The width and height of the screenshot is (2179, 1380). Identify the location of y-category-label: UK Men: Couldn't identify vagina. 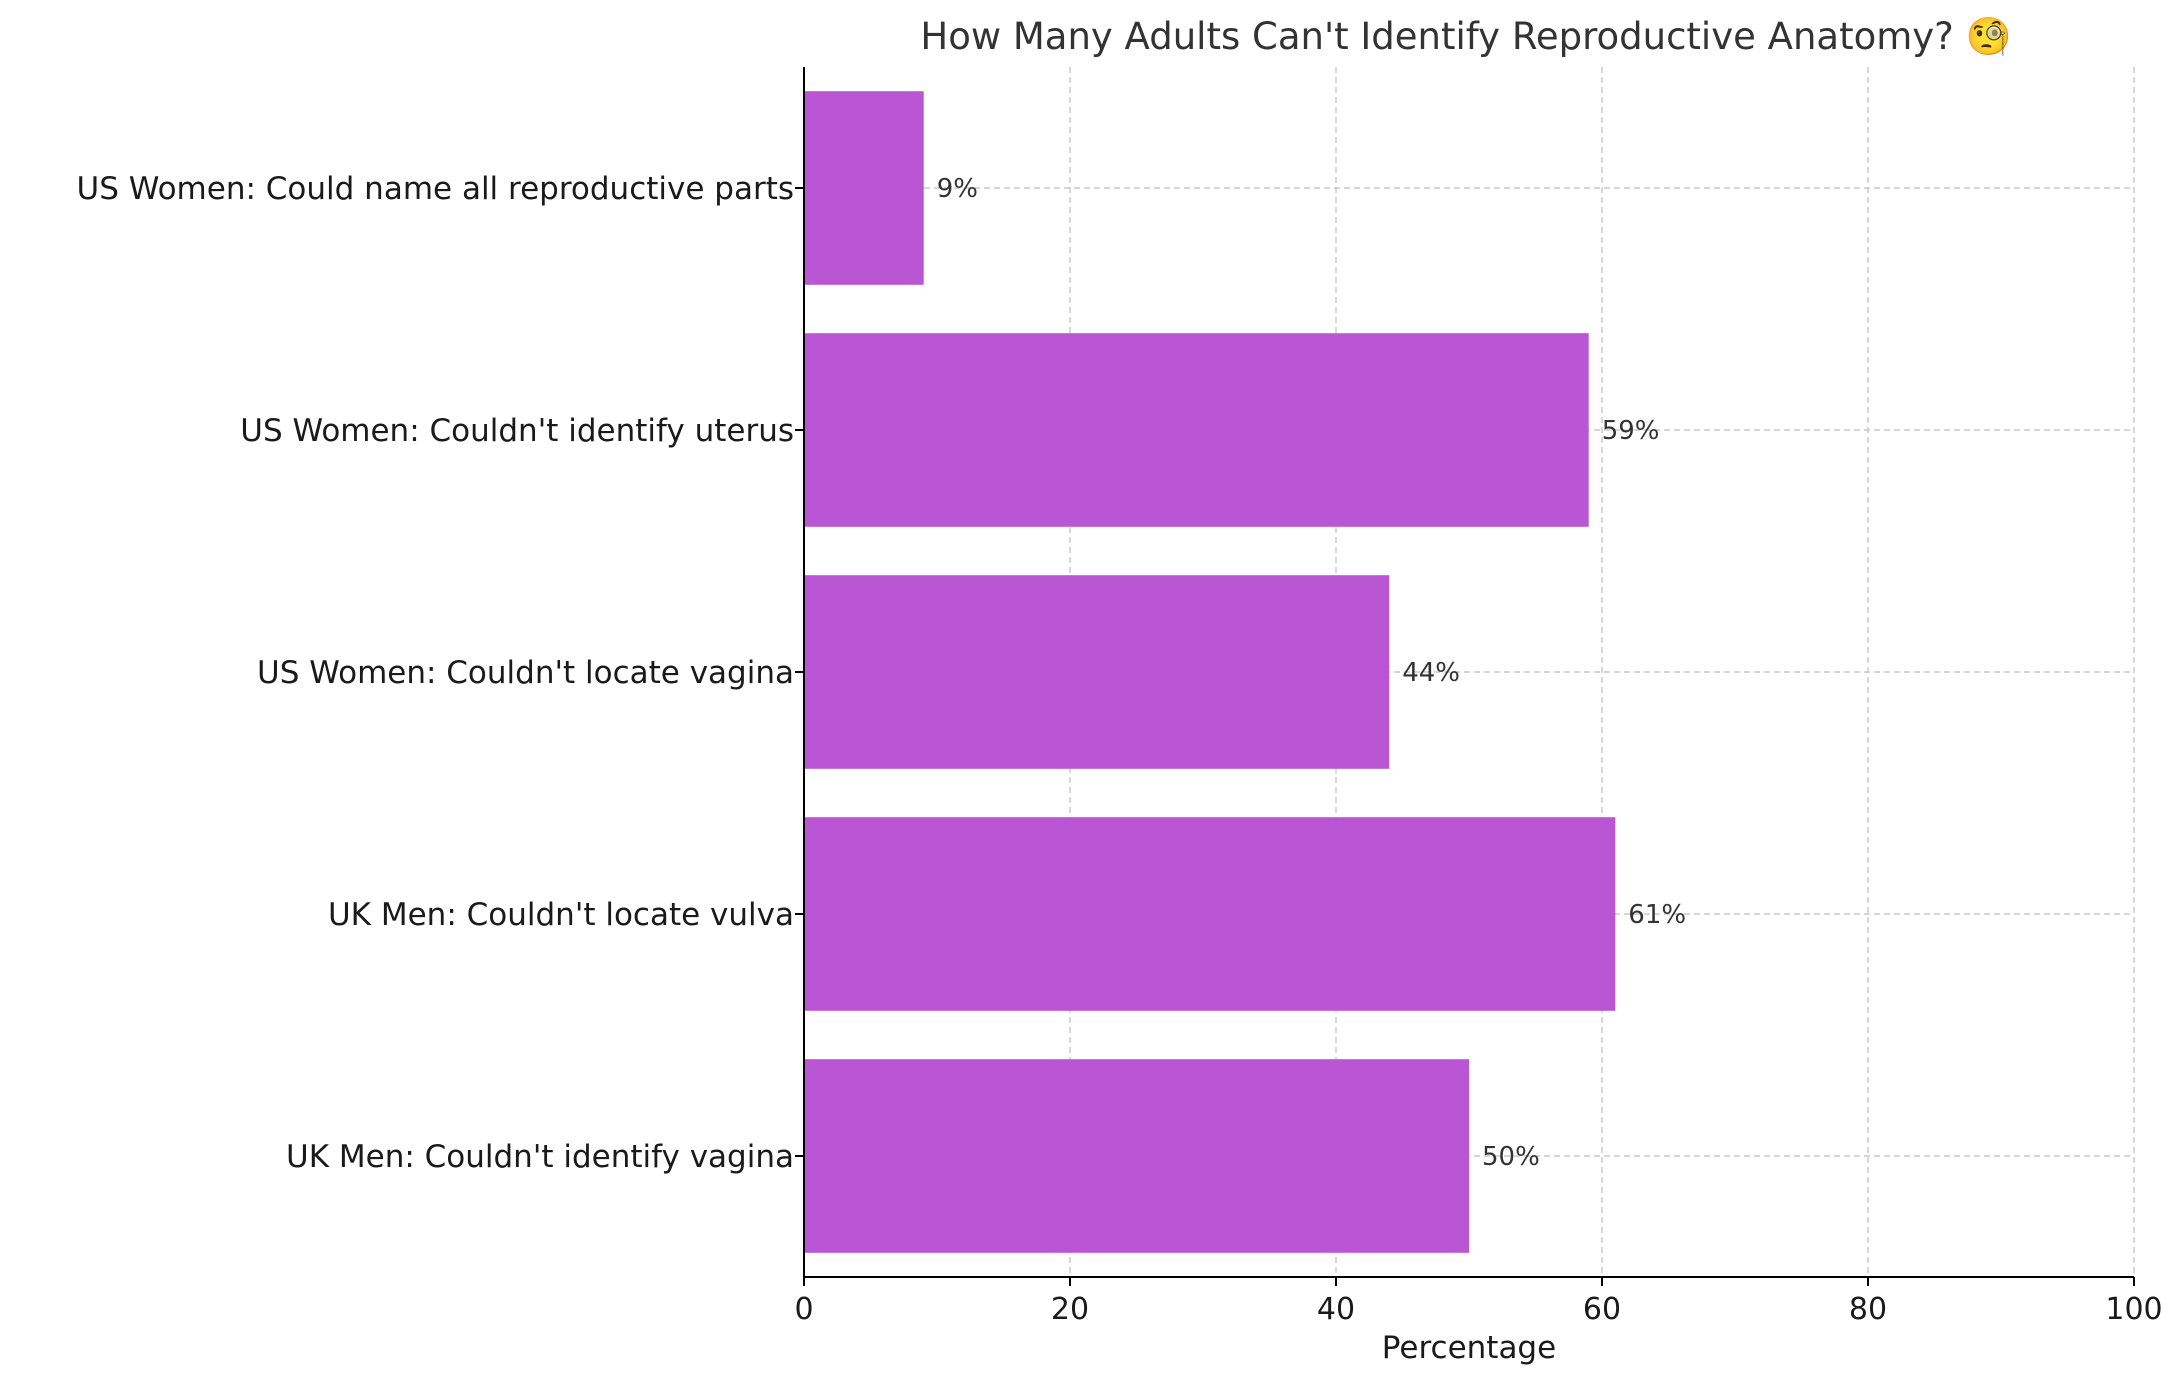
(540, 1157).